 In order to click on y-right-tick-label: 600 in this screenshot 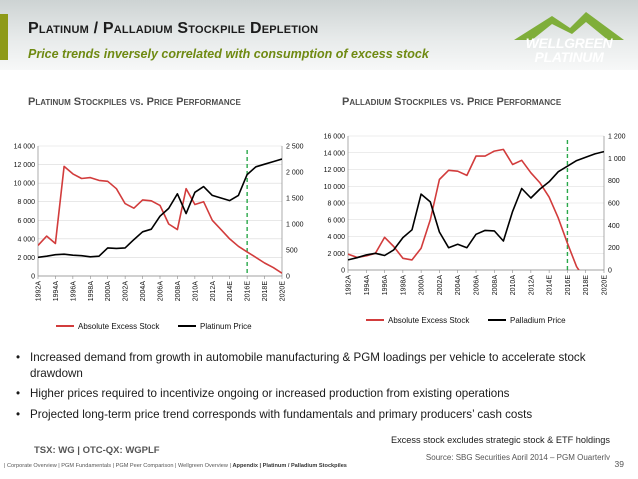, I will do `click(614, 204)`.